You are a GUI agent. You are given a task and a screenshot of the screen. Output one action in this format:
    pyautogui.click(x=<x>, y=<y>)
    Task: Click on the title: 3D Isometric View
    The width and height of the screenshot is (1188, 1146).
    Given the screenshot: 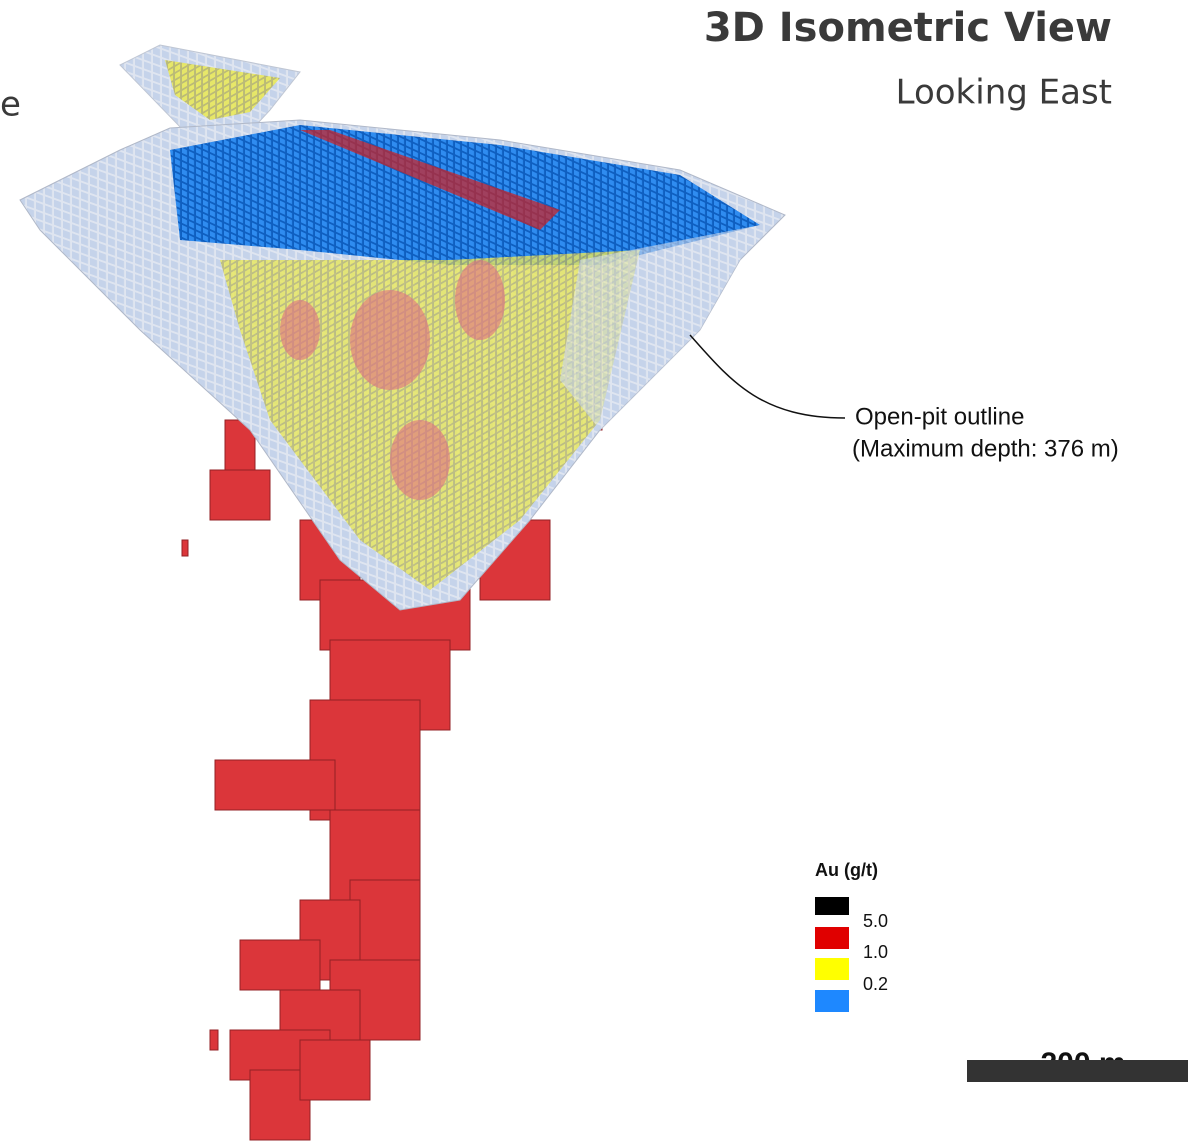 What is the action you would take?
    pyautogui.click(x=908, y=28)
    